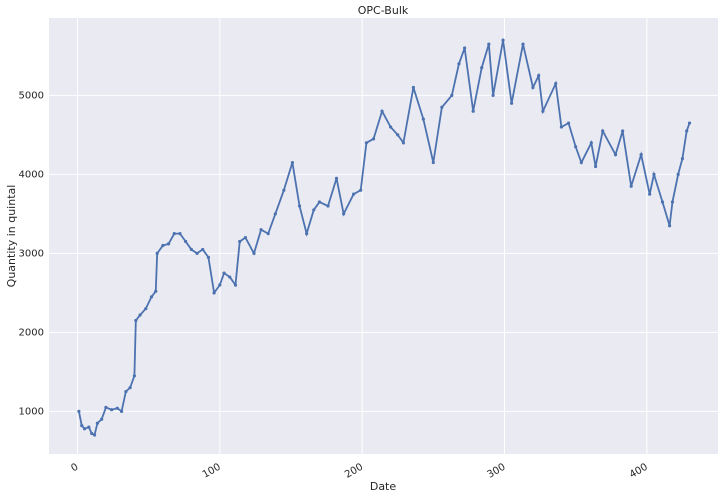 This screenshot has width=727, height=500. I want to click on y-tick-label: 2000, so click(31, 332).